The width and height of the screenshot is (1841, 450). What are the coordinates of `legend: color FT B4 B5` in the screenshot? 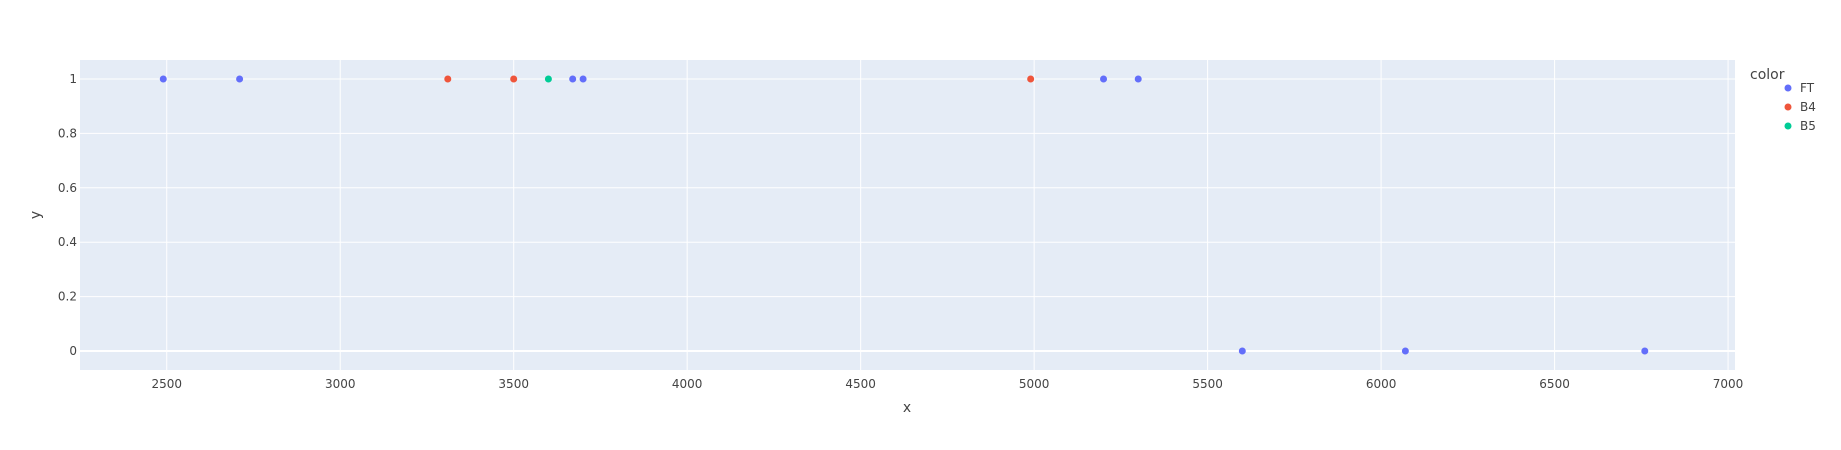 It's located at (1783, 100).